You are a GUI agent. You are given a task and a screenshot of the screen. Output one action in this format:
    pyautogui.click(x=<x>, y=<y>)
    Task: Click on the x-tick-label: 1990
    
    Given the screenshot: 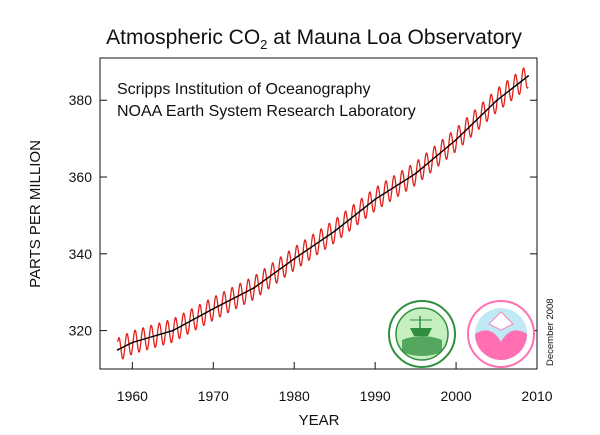 What is the action you would take?
    pyautogui.click(x=375, y=396)
    